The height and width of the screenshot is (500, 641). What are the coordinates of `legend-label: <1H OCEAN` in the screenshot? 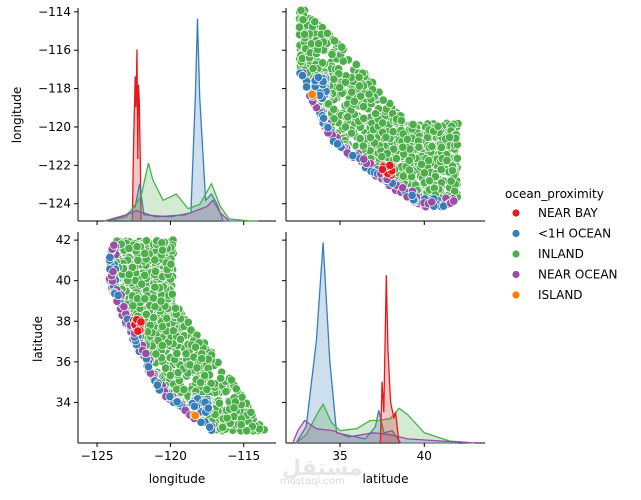 It's located at (574, 234).